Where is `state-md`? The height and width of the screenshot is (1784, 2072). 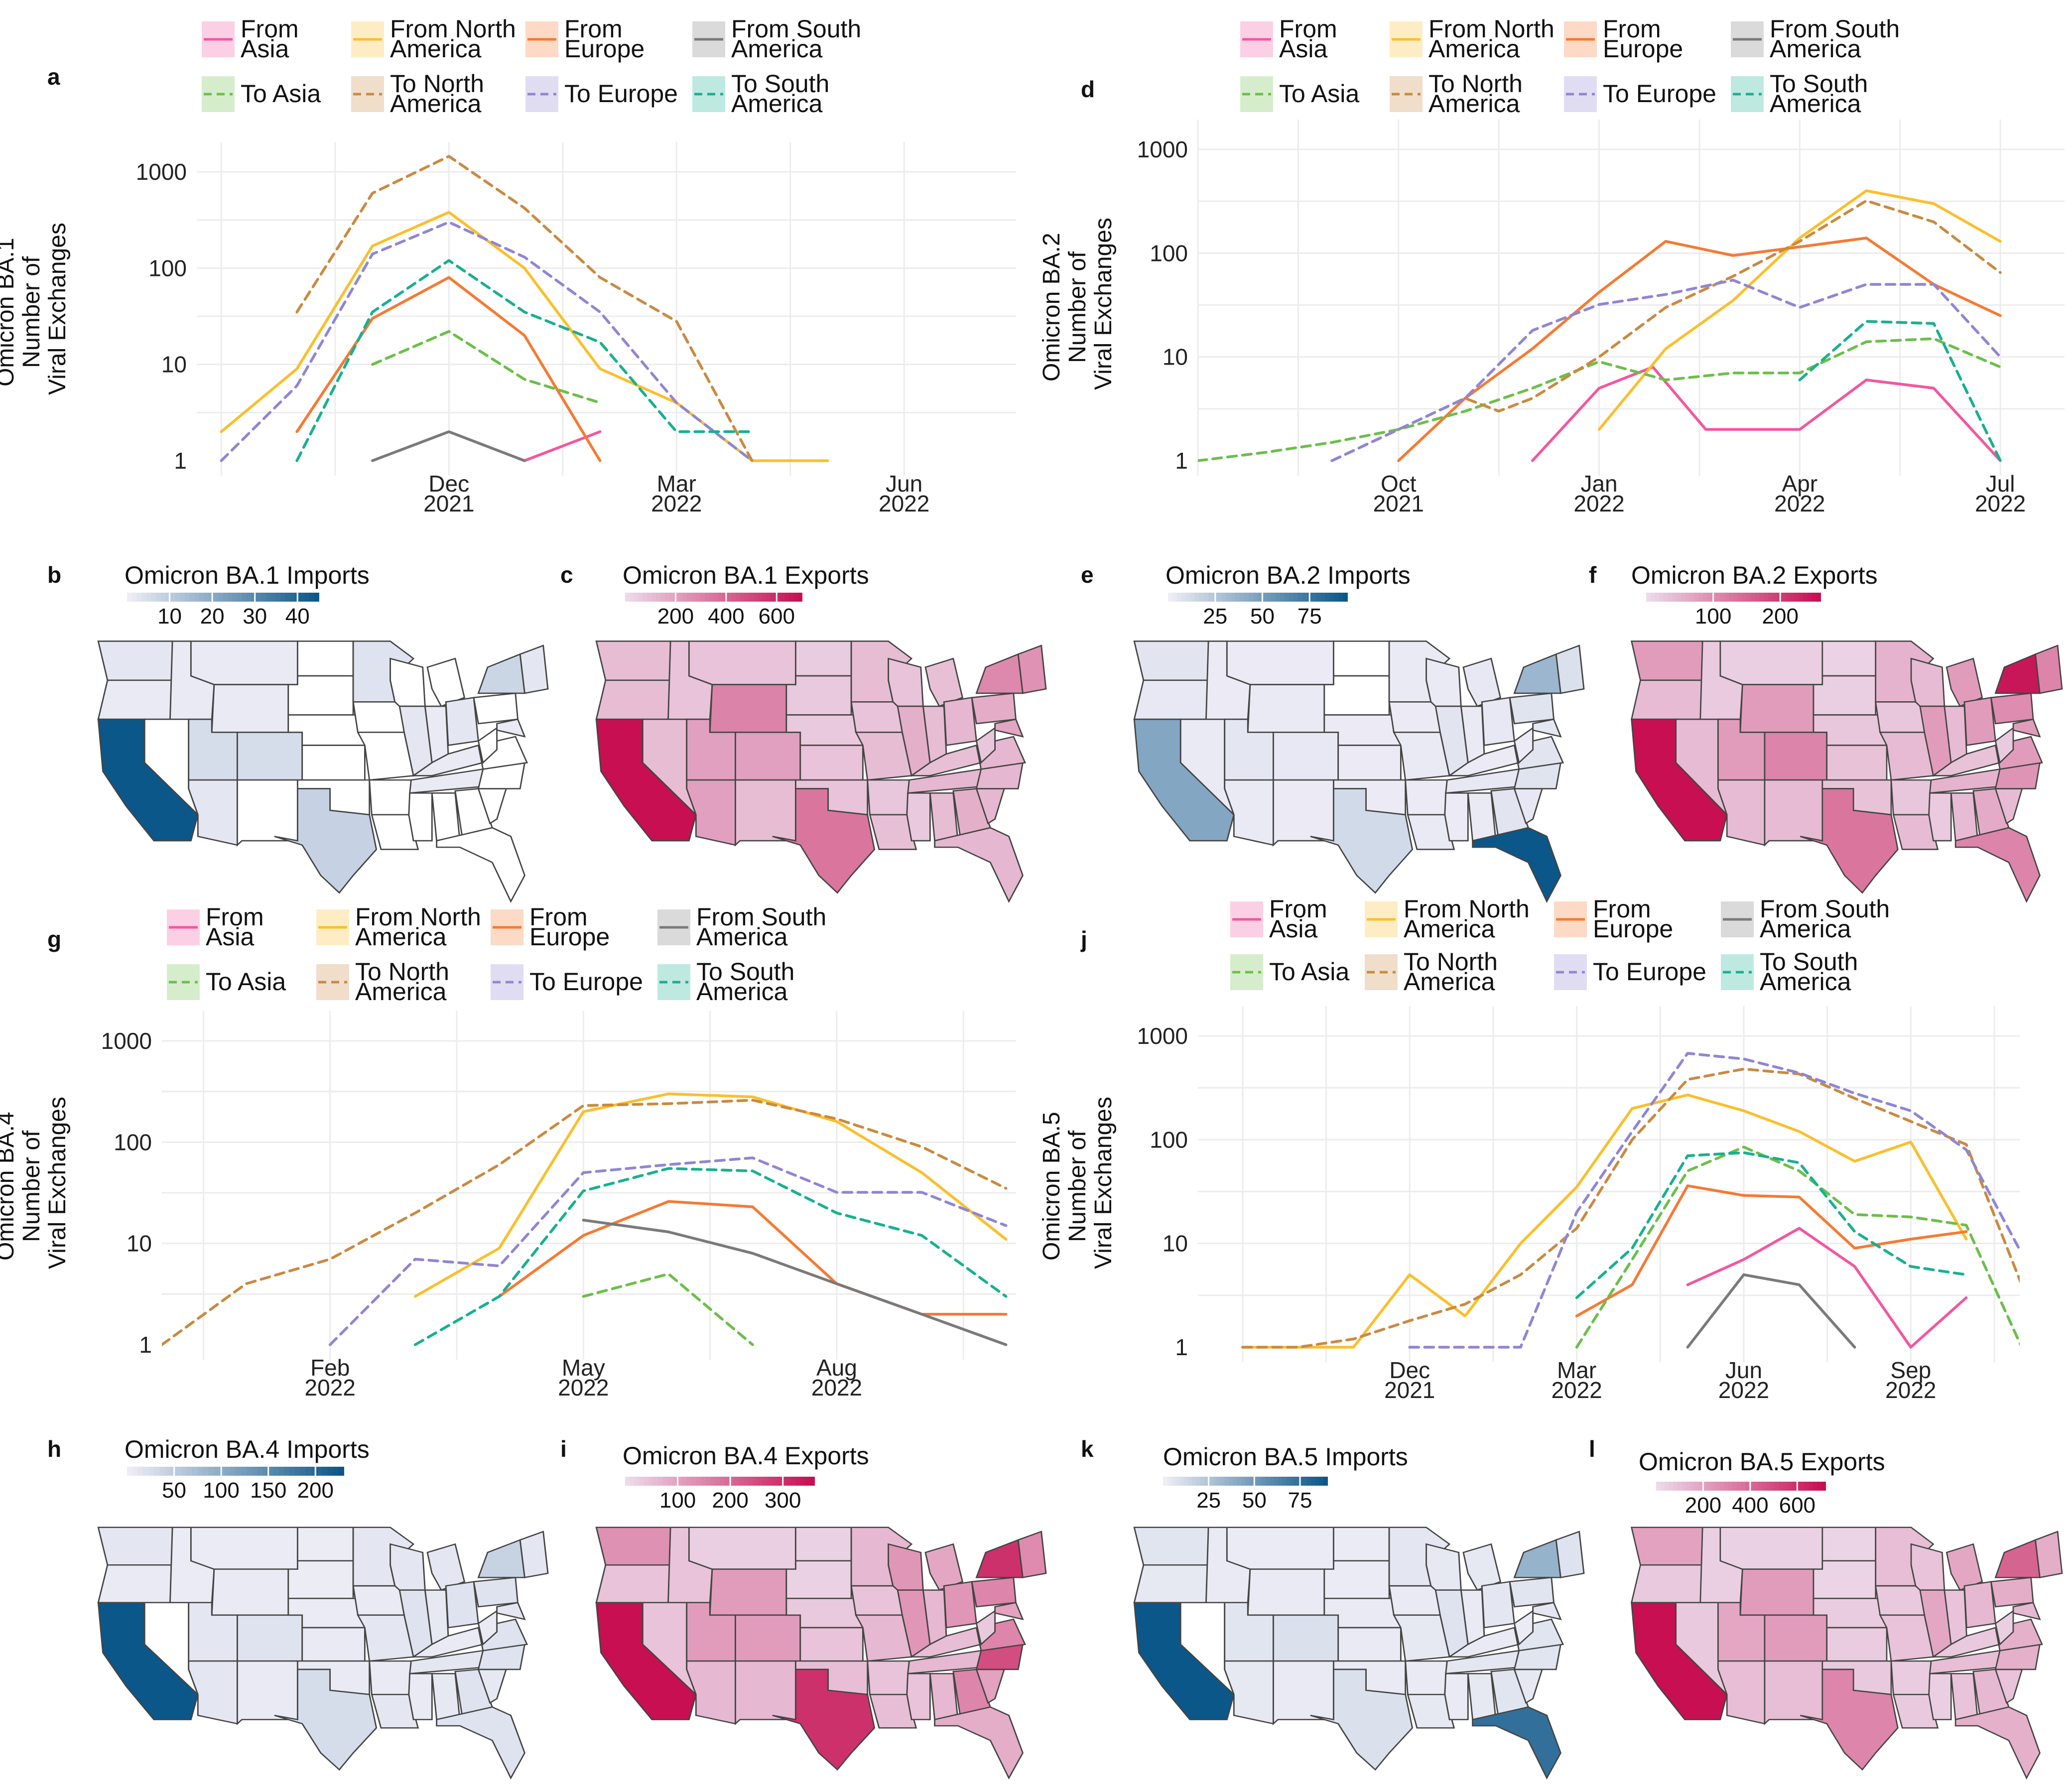 state-md is located at coordinates (511, 728).